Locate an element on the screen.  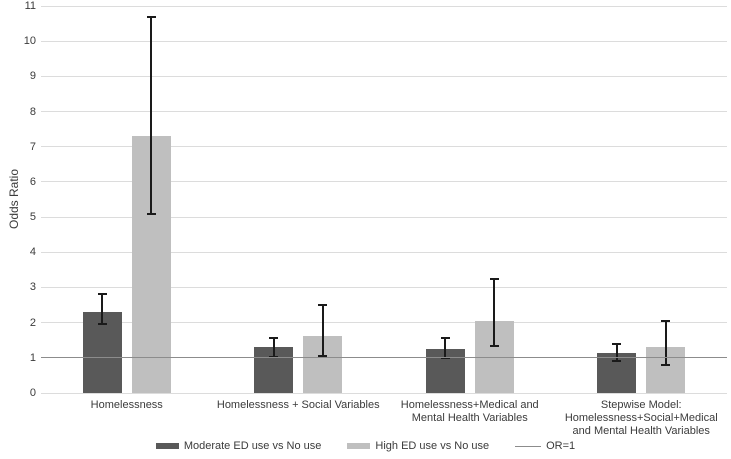
y-tick-label: 5 is located at coordinates (32, 217).